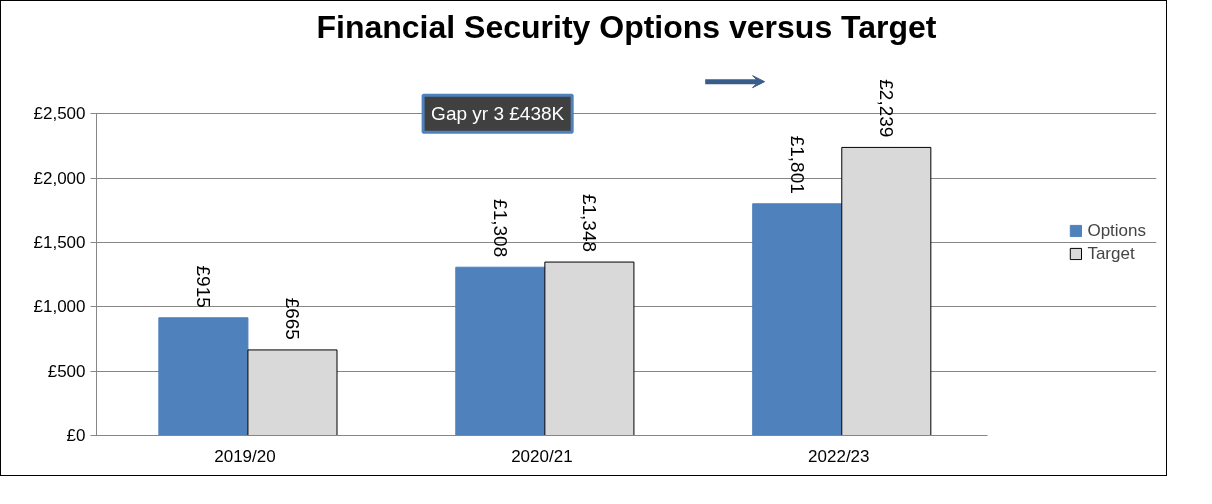 The height and width of the screenshot is (504, 1212). Describe the element at coordinates (245, 456) in the screenshot. I see `x-tick-label: 2019/20` at that location.